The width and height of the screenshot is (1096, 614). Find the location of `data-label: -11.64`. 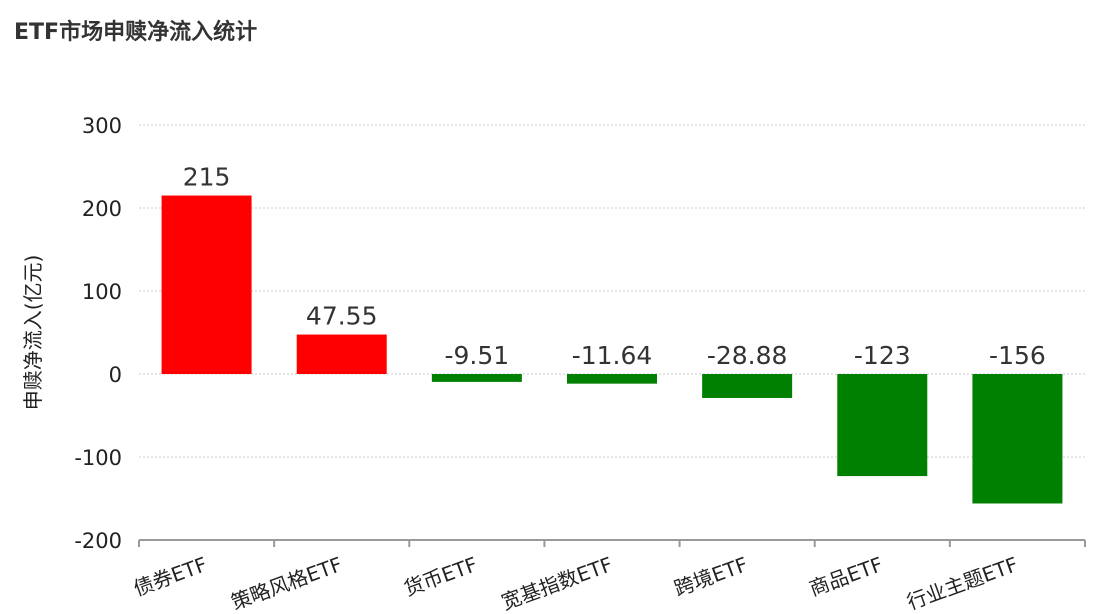

data-label: -11.64 is located at coordinates (612, 355).